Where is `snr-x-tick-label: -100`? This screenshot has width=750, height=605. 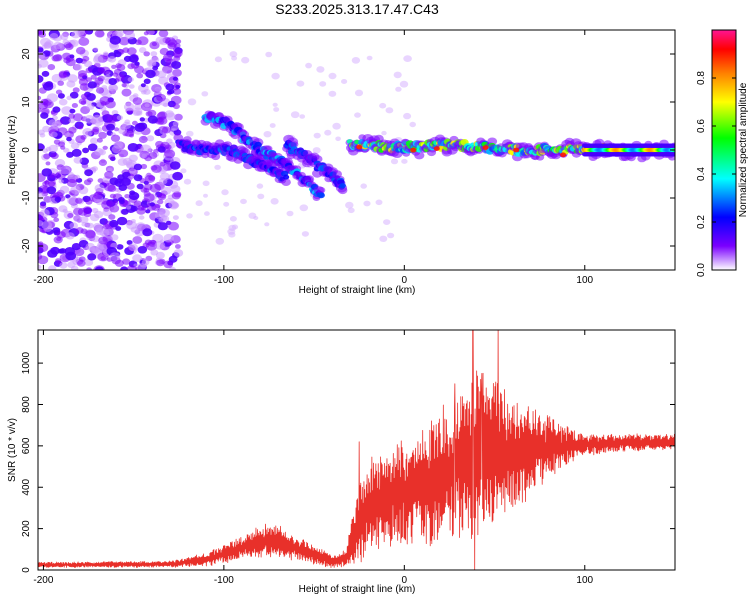
snr-x-tick-label: -100 is located at coordinates (224, 580).